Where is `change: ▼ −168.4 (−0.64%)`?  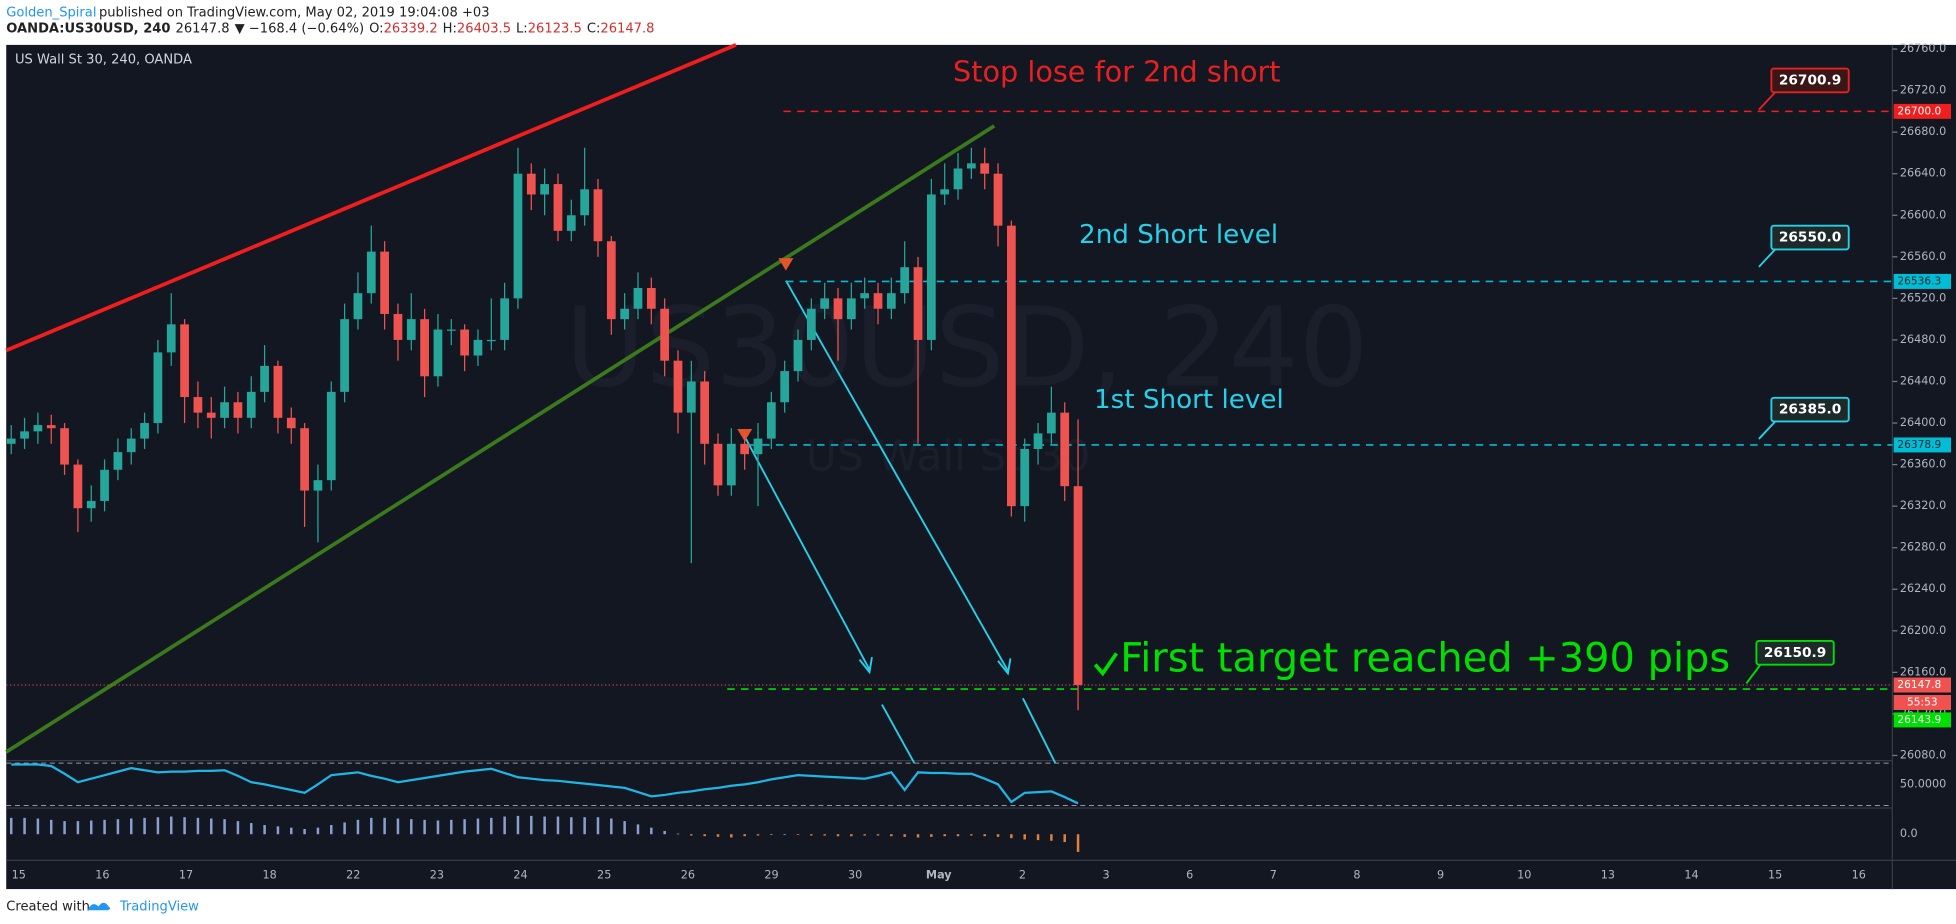
change: ▼ −168.4 (−0.64%) is located at coordinates (300, 28).